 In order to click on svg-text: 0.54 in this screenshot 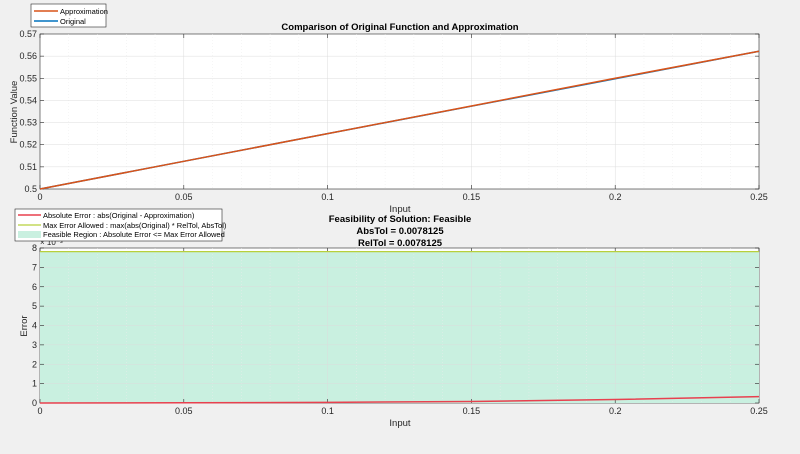, I will do `click(28, 100)`.